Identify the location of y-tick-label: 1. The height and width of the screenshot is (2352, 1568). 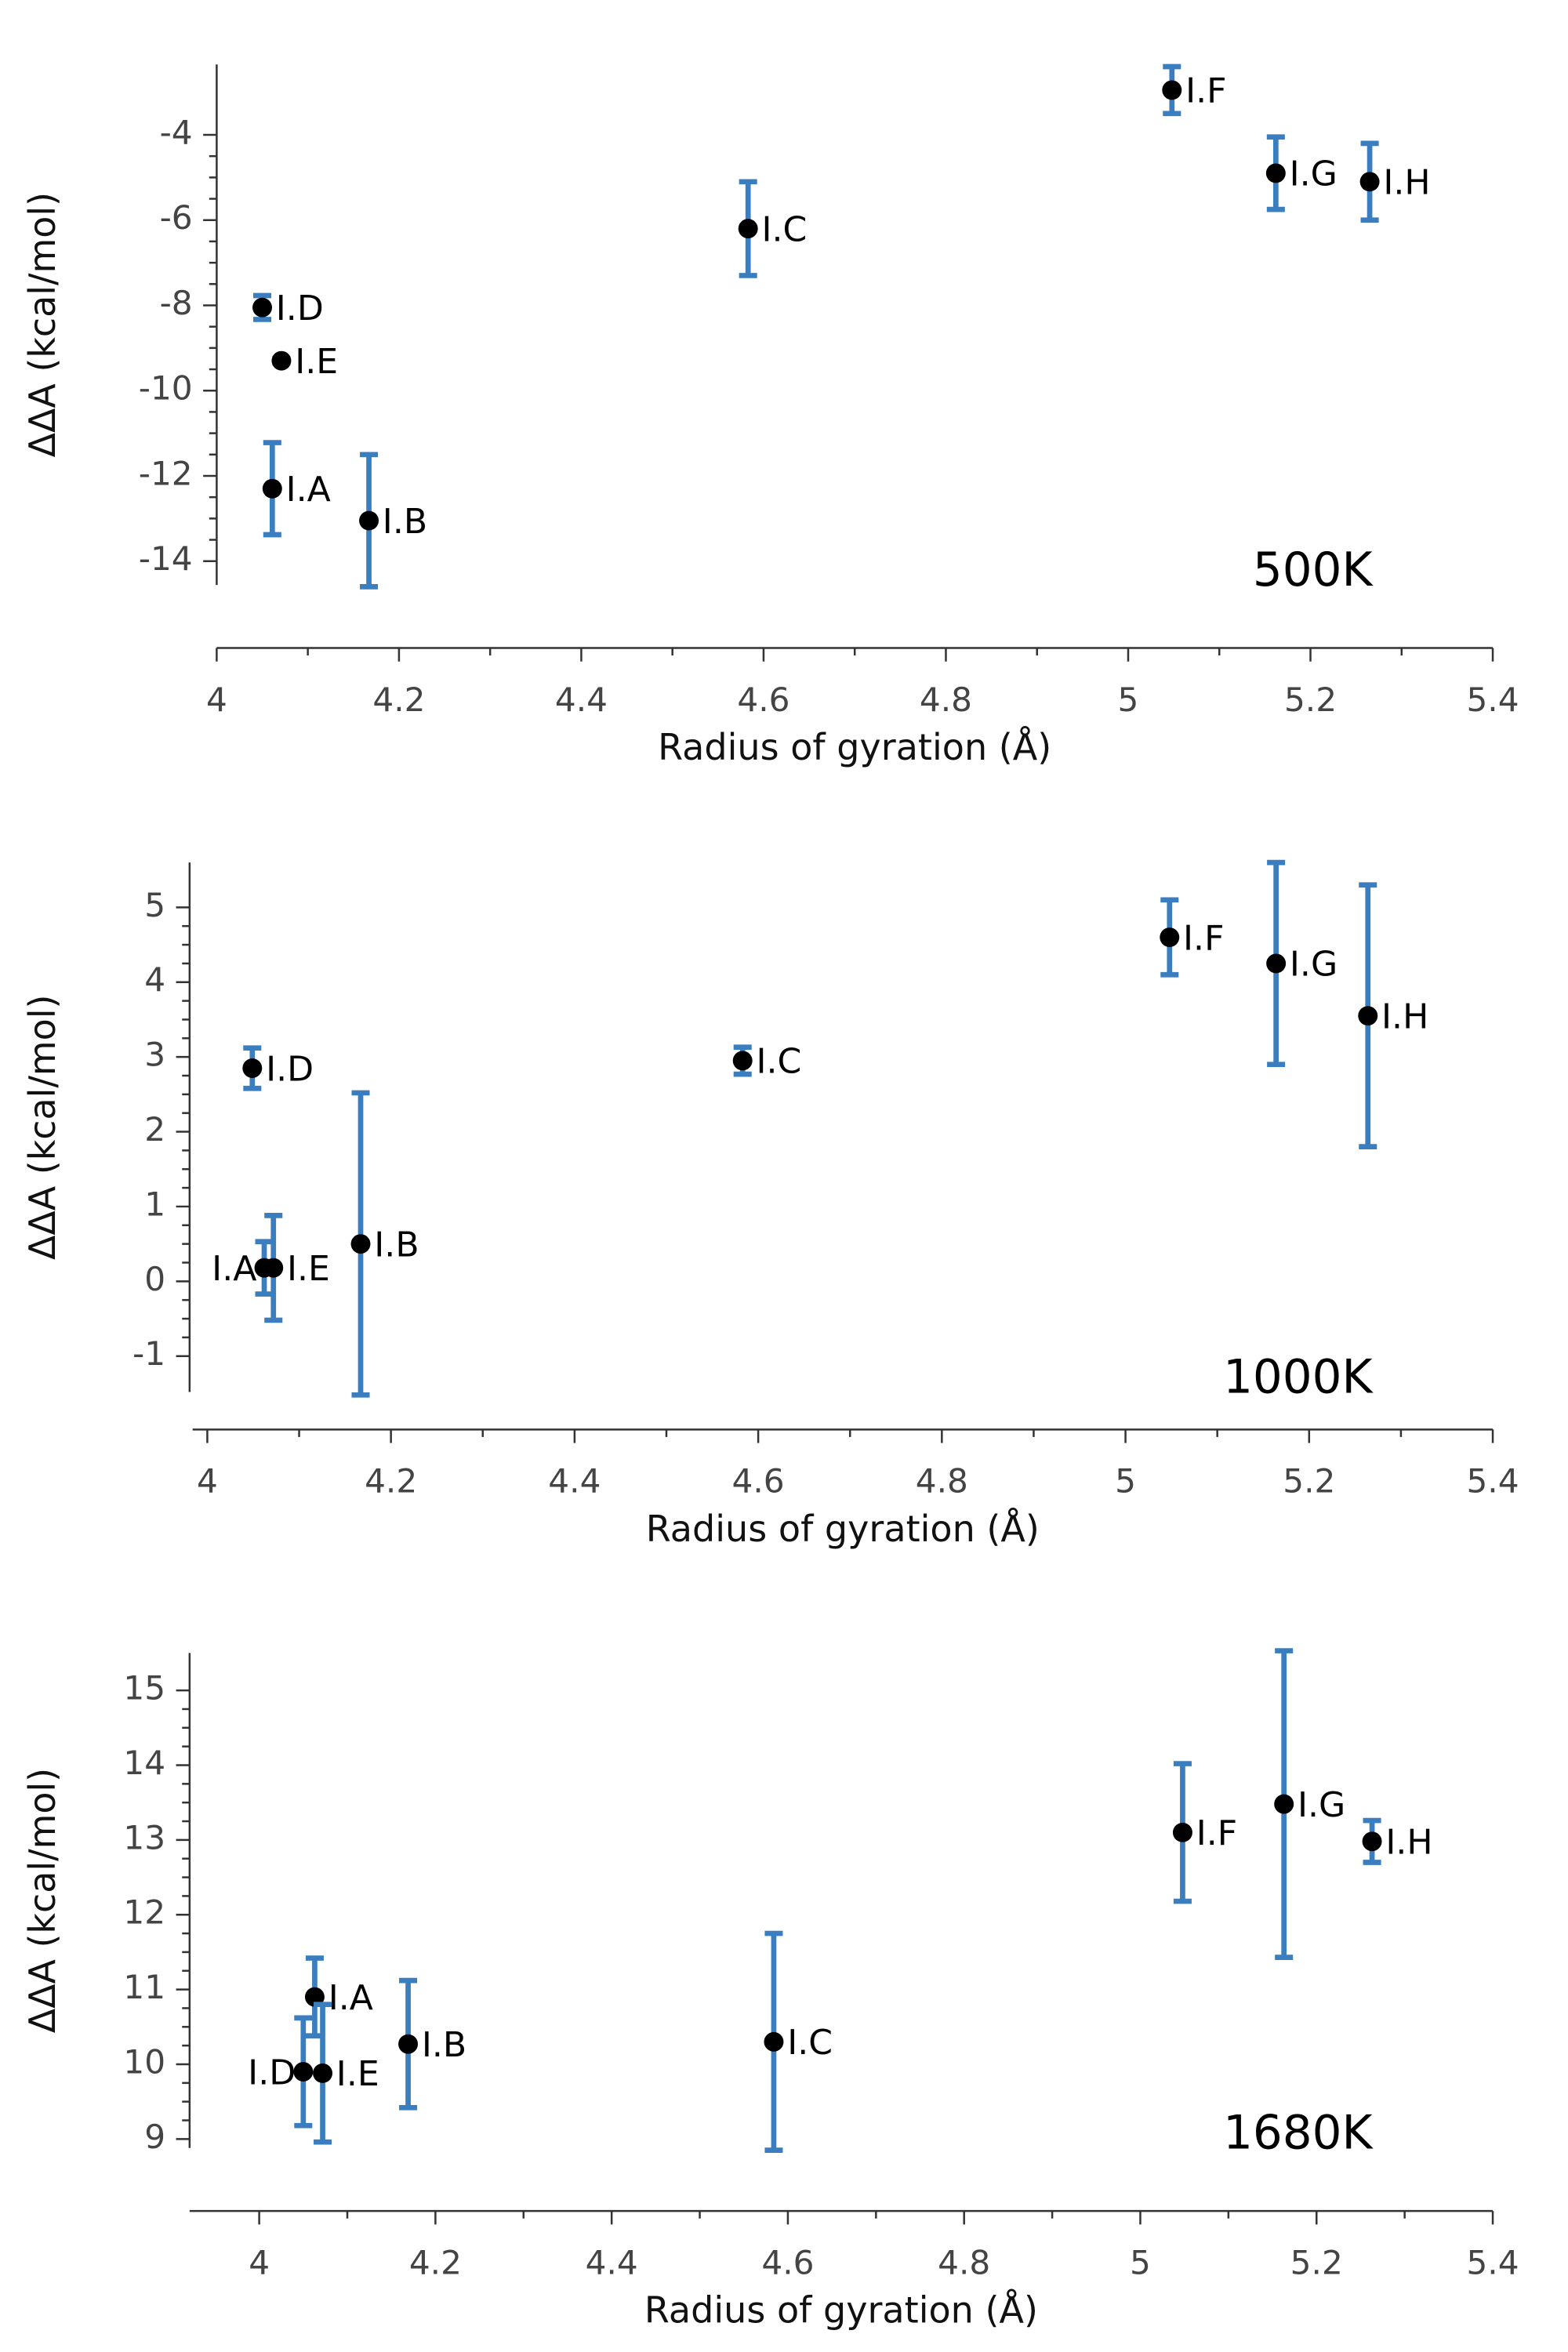
(154, 1204).